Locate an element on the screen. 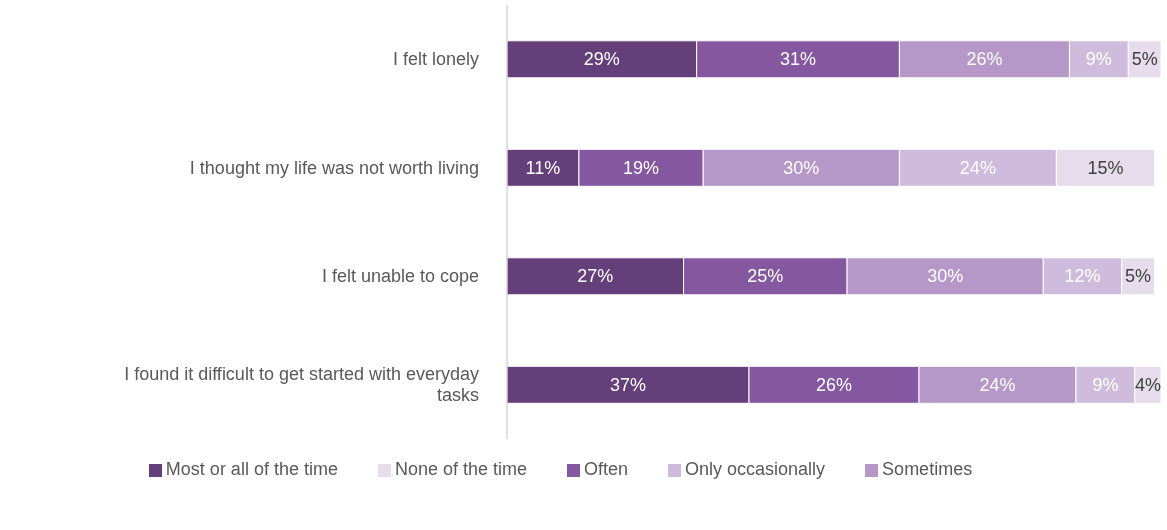 The height and width of the screenshot is (530, 1167). legend-label: Often is located at coordinates (606, 469).